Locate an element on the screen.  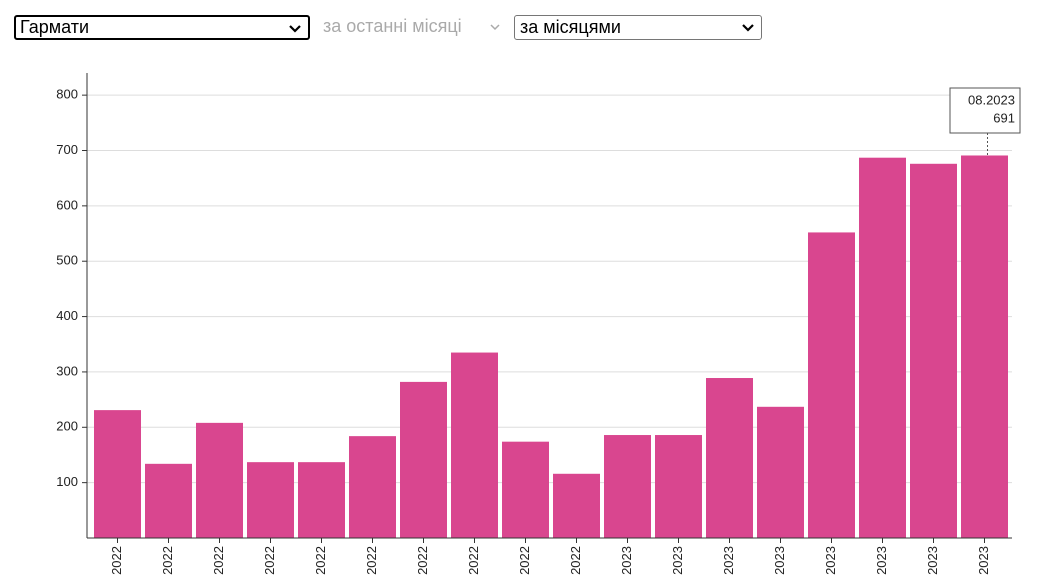
tooltip-box is located at coordinates (985, 110).